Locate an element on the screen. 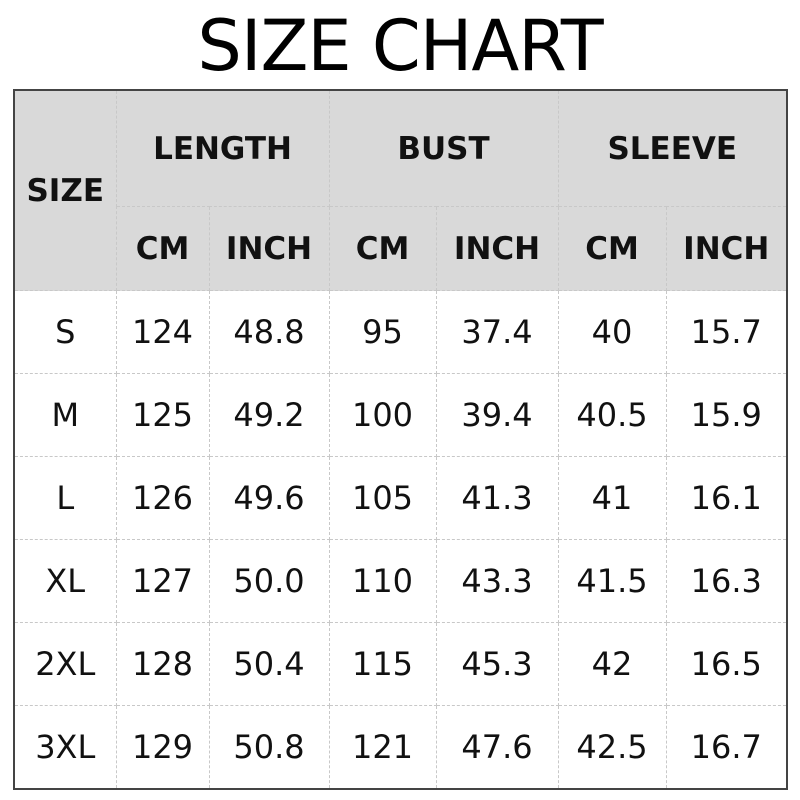 The width and height of the screenshot is (800, 800). bust-cm-cell: 105 is located at coordinates (382, 498).